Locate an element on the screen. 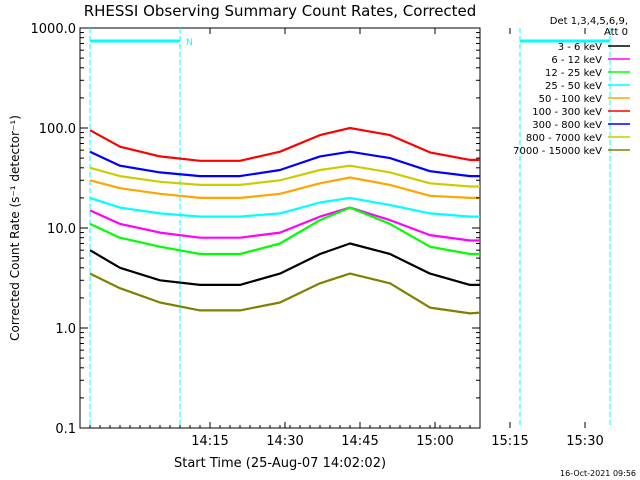 The image size is (640, 480). y-tick-label: 1000.0 is located at coordinates (54, 29).